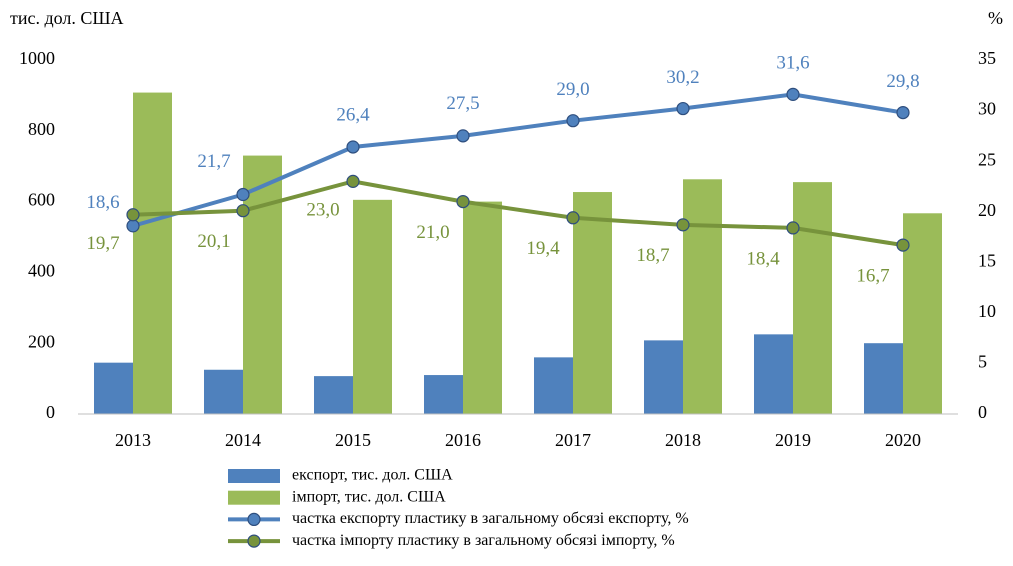 The image size is (1013, 566). I want to click on y-tick-label: 200, so click(41, 341).